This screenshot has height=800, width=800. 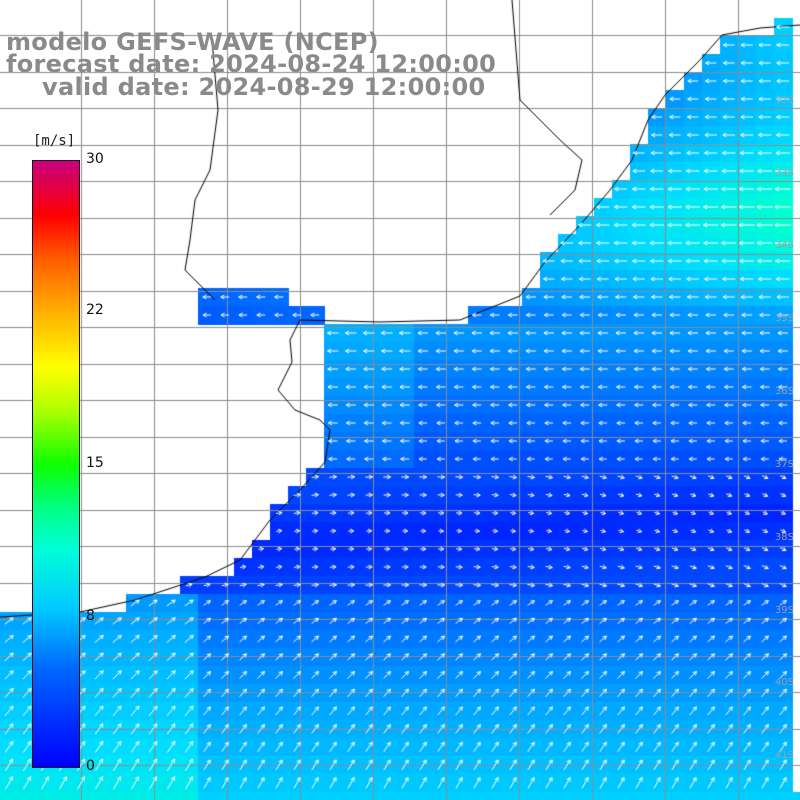 I want to click on colorbar-tick-22: 22, so click(x=95, y=310).